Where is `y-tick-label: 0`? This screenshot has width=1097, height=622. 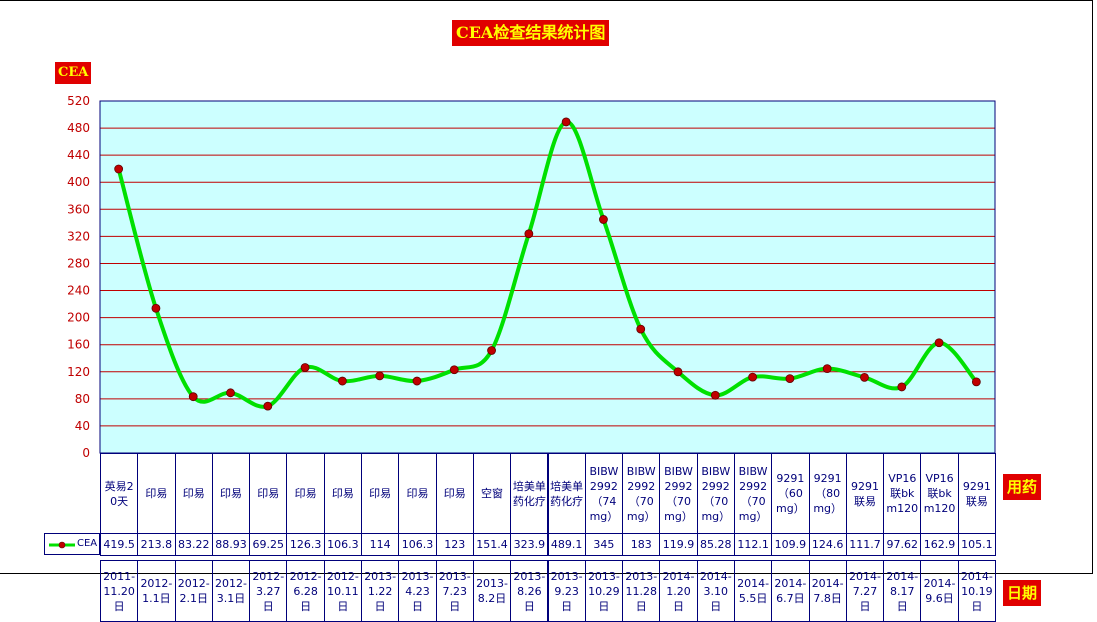
y-tick-label: 0 is located at coordinates (86, 453).